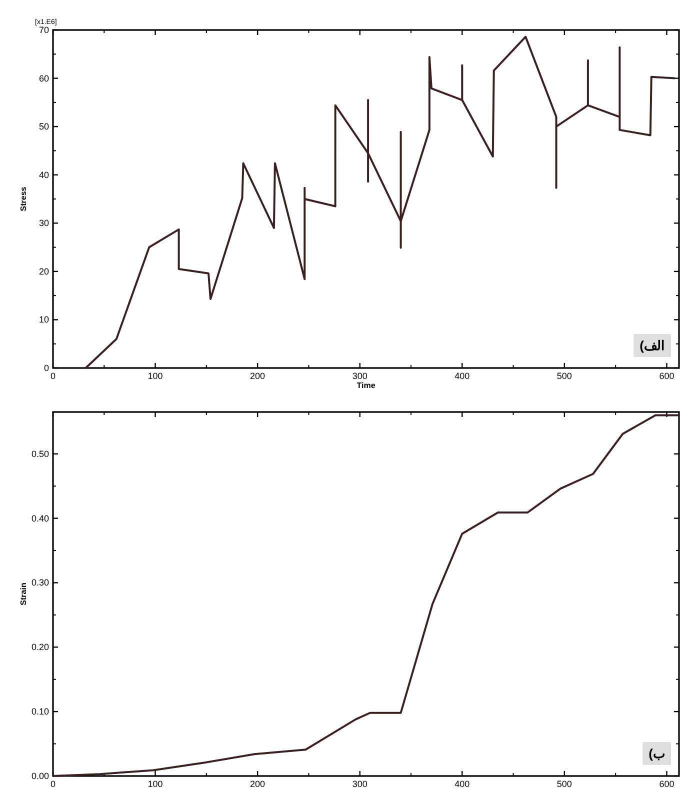 The image size is (692, 795). Describe the element at coordinates (43, 271) in the screenshot. I see `y-tick-label: 20` at that location.